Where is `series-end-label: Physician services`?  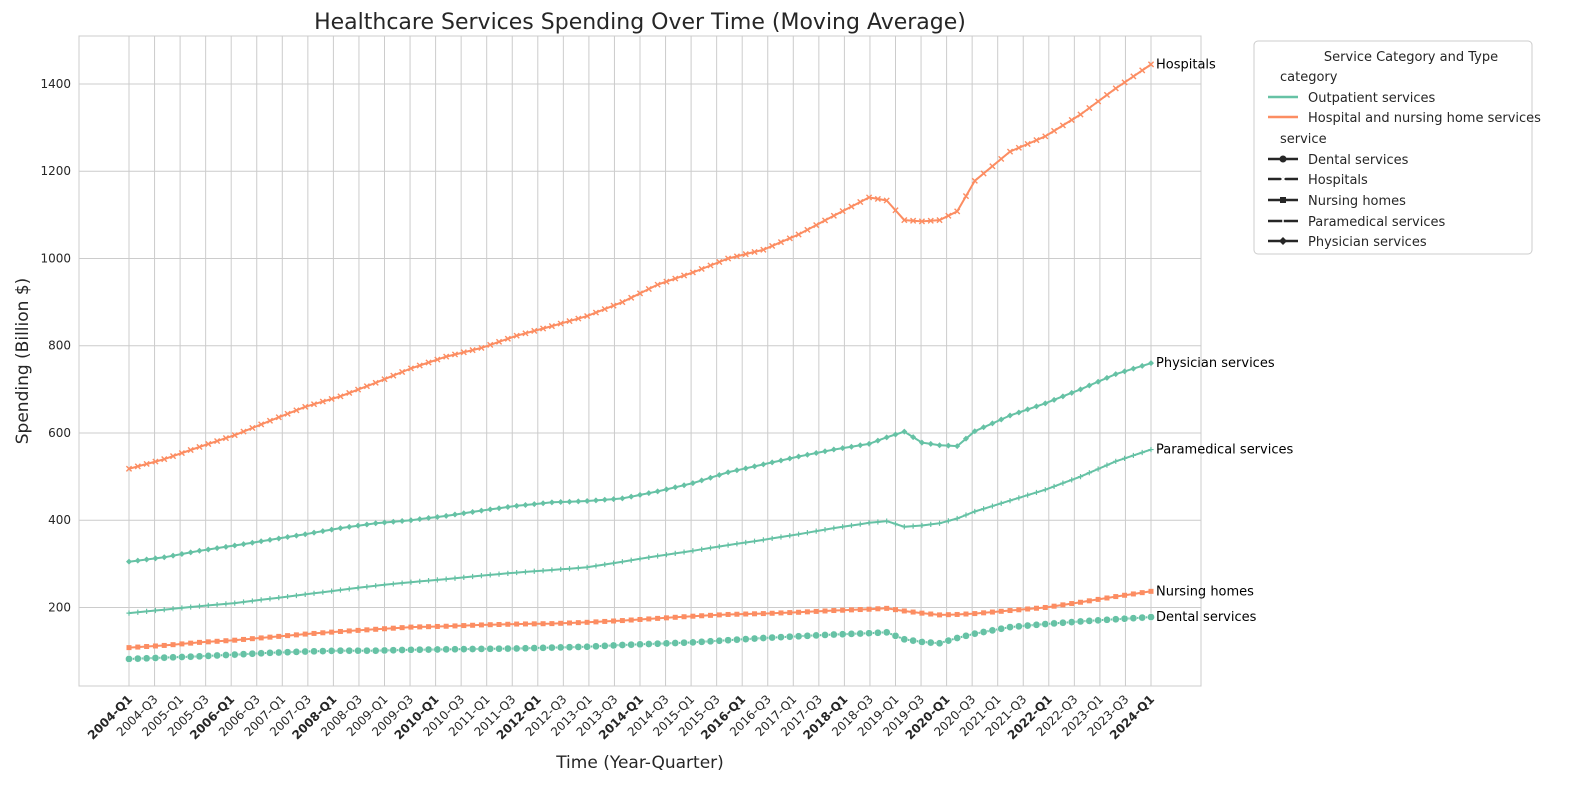
series-end-label: Physician services is located at coordinates (1215, 363).